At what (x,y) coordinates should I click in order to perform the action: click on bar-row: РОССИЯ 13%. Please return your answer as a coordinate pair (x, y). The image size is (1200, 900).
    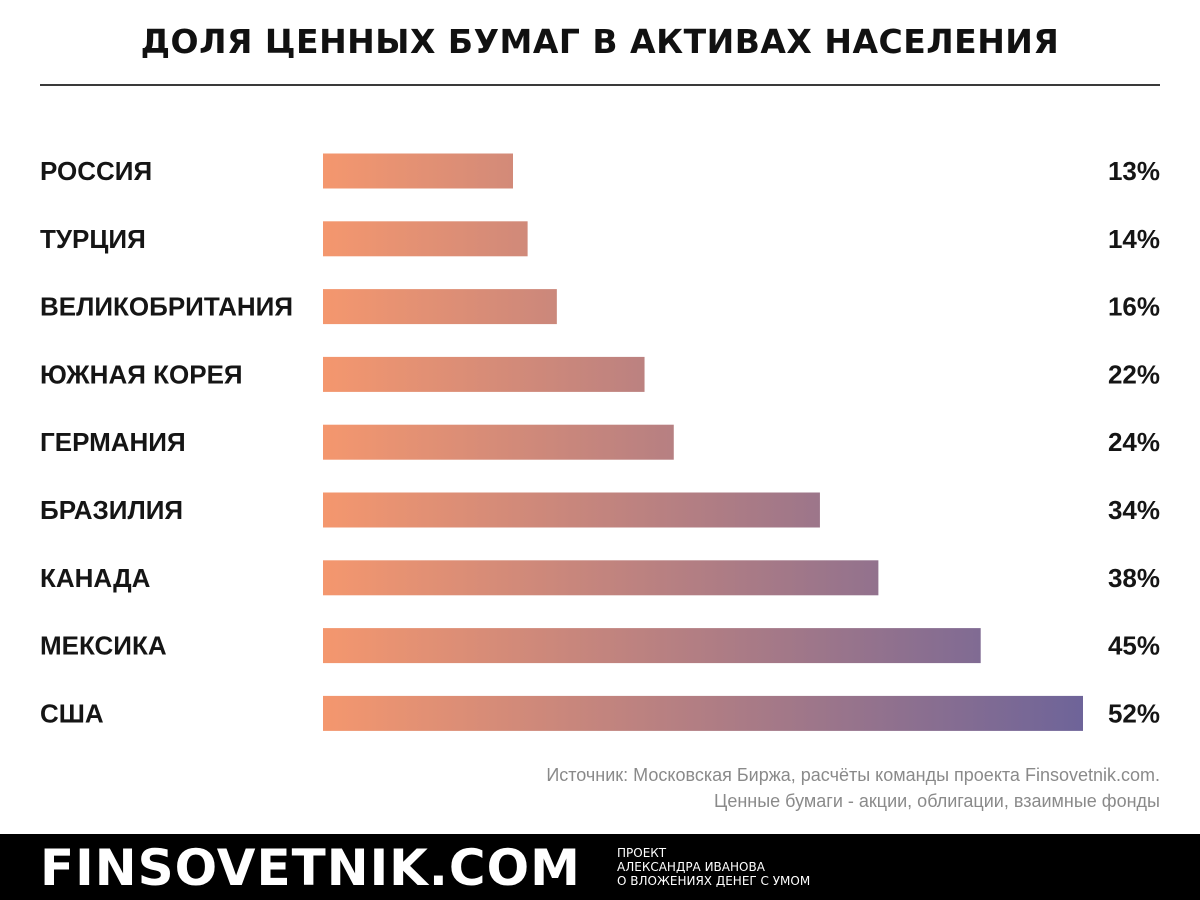
    Looking at the image, I should click on (600, 171).